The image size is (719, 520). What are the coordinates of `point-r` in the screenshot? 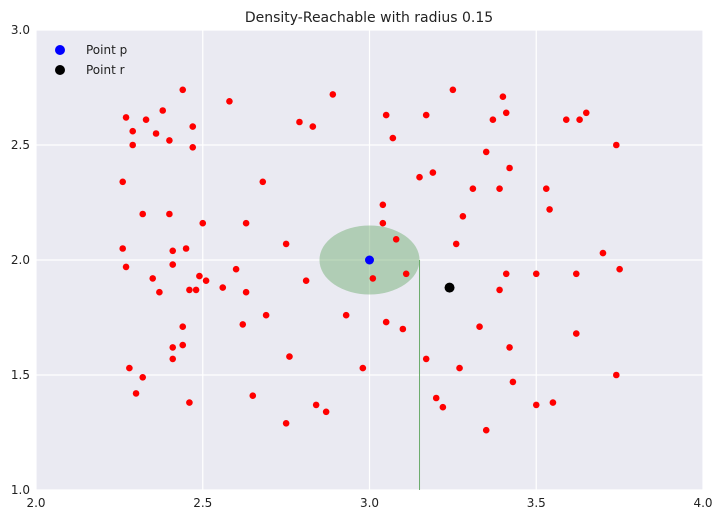 It's located at (449, 287).